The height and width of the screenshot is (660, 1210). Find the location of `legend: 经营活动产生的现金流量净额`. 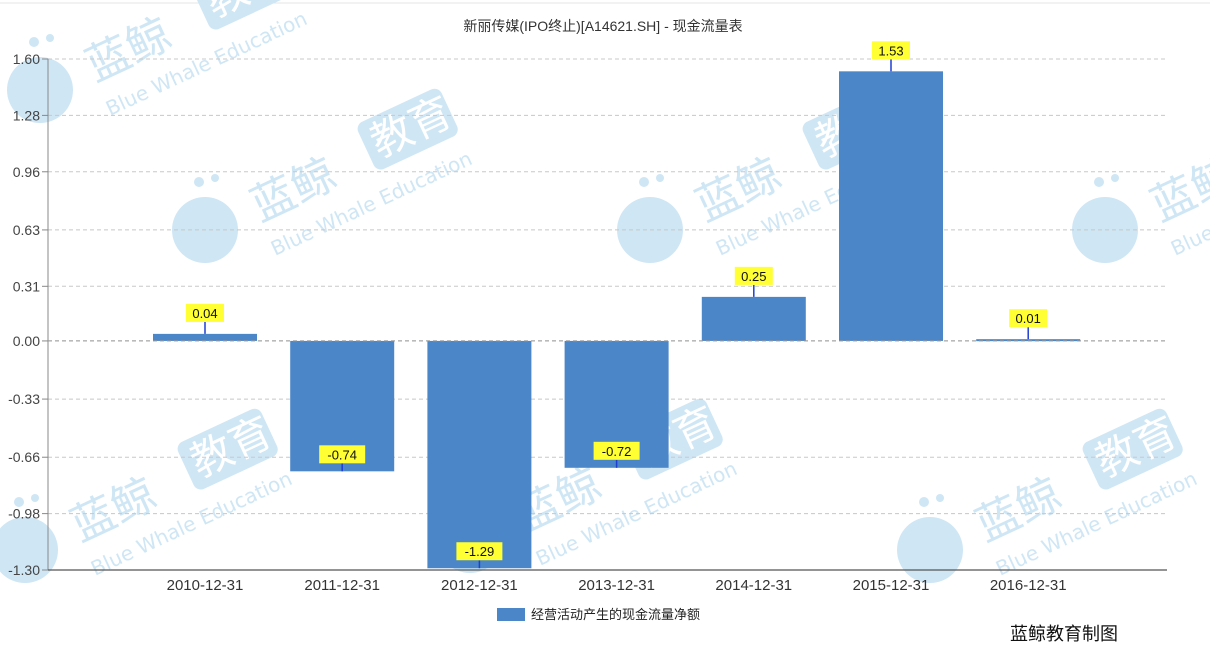

legend: 经营活动产生的现金流量净额 is located at coordinates (598, 614).